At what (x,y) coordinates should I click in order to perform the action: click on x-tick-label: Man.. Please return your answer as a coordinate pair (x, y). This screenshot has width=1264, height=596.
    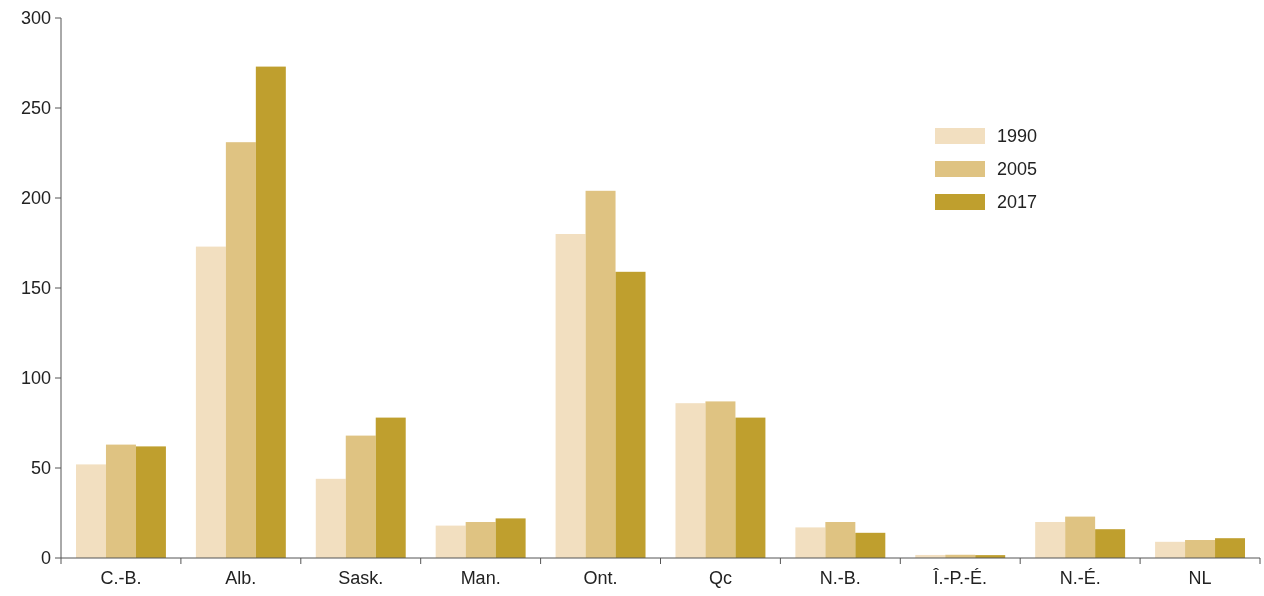
    Looking at the image, I should click on (480, 578).